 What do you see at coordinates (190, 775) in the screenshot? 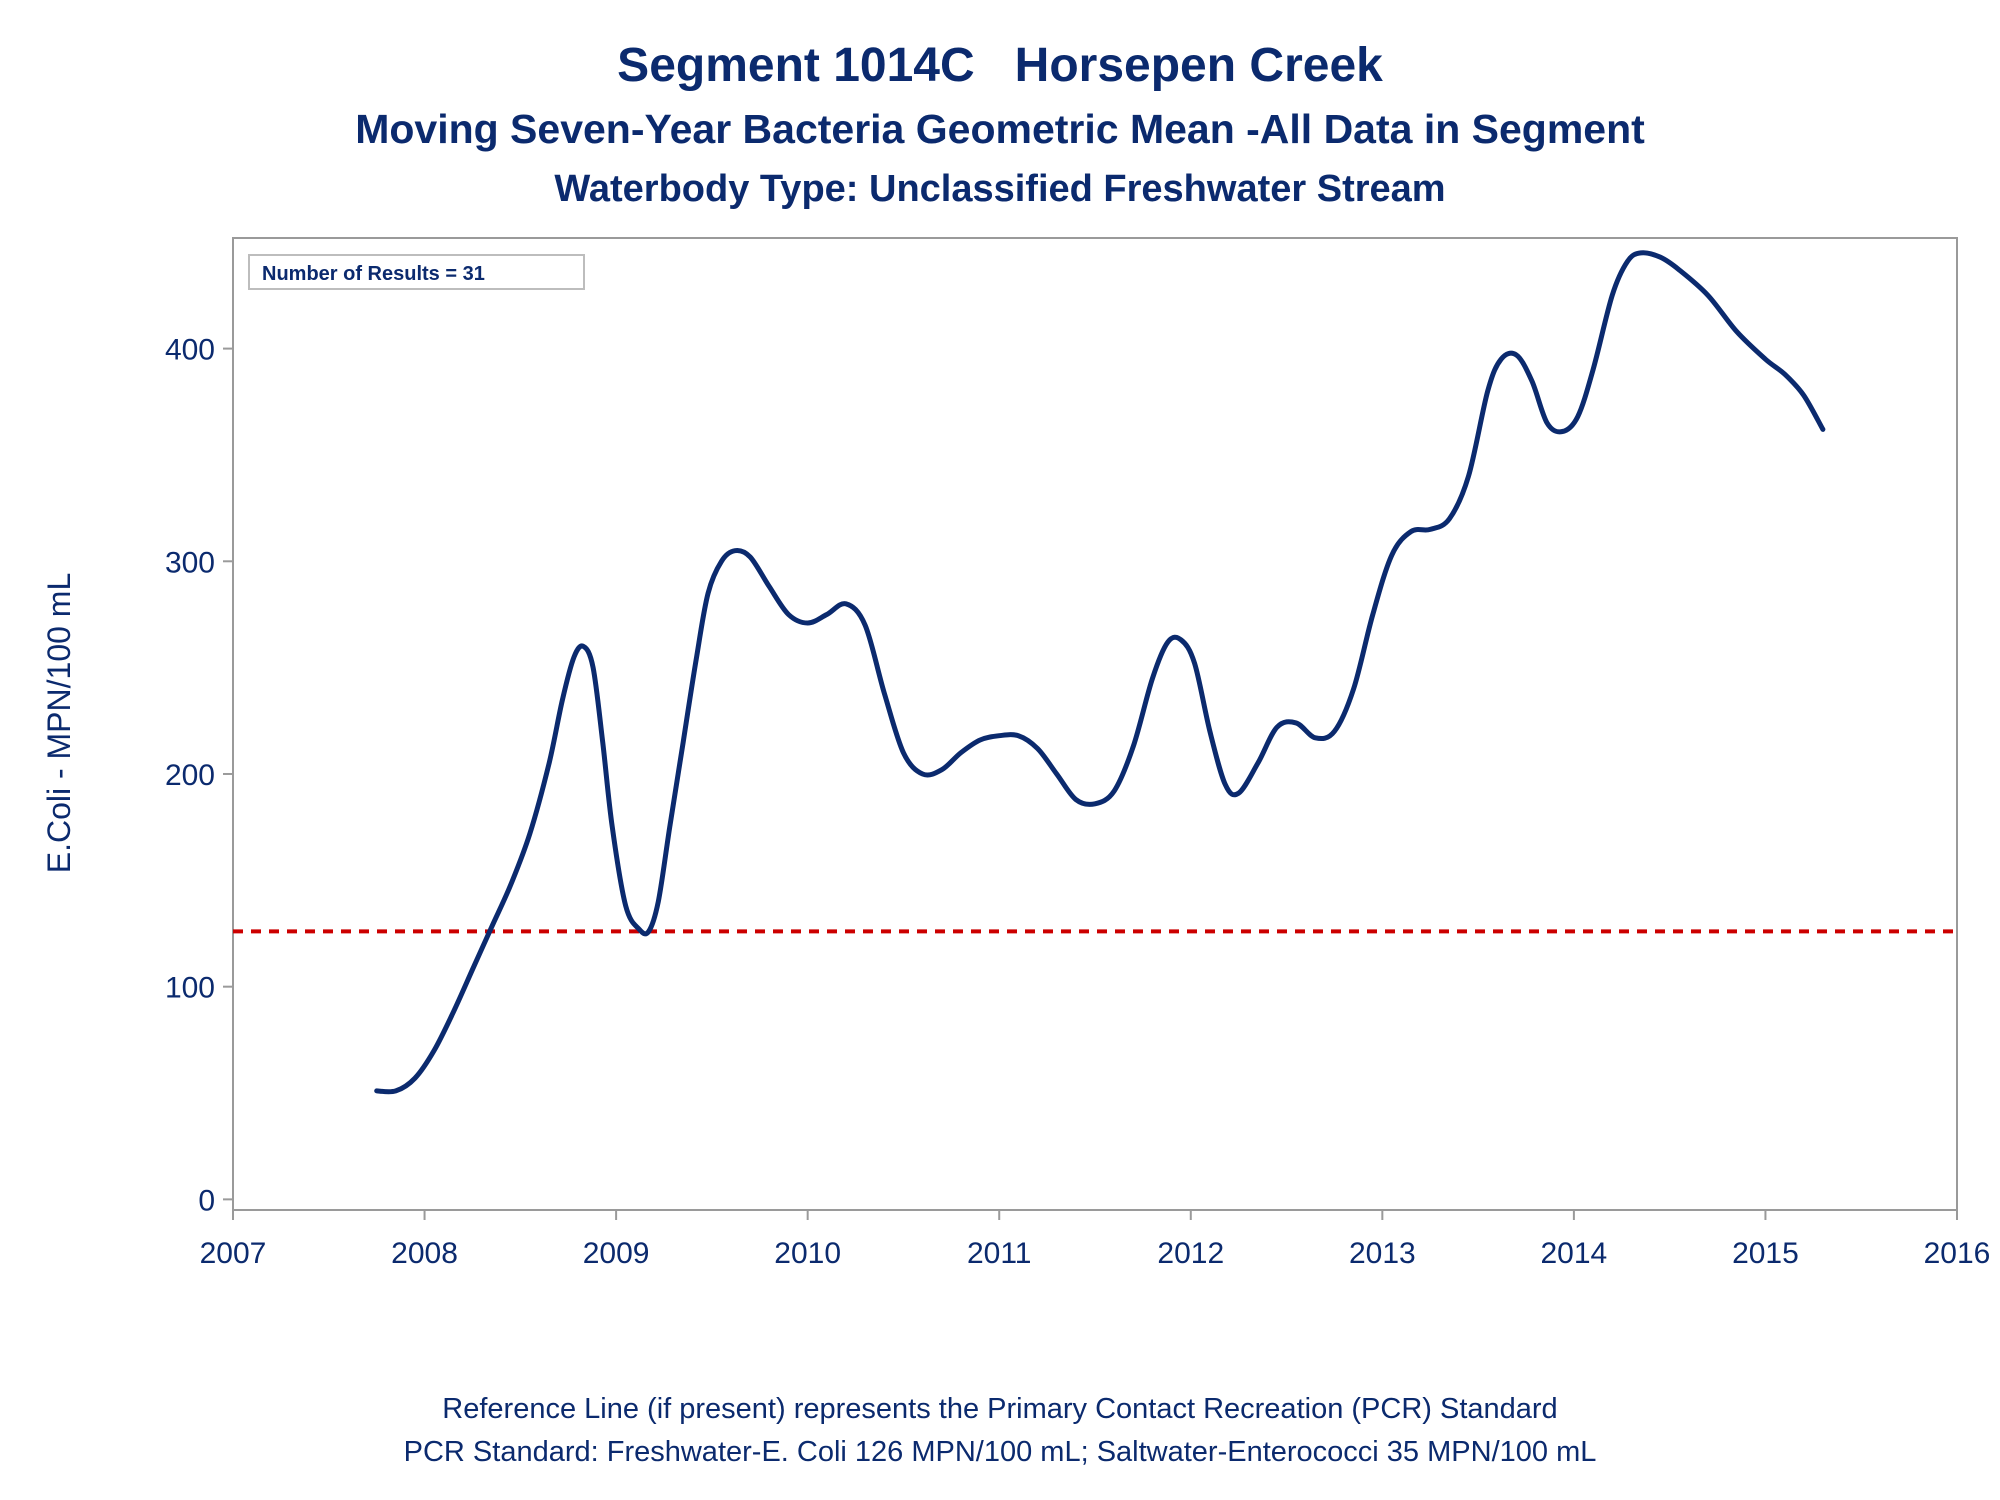
I see `y-tick-label: 200` at bounding box center [190, 775].